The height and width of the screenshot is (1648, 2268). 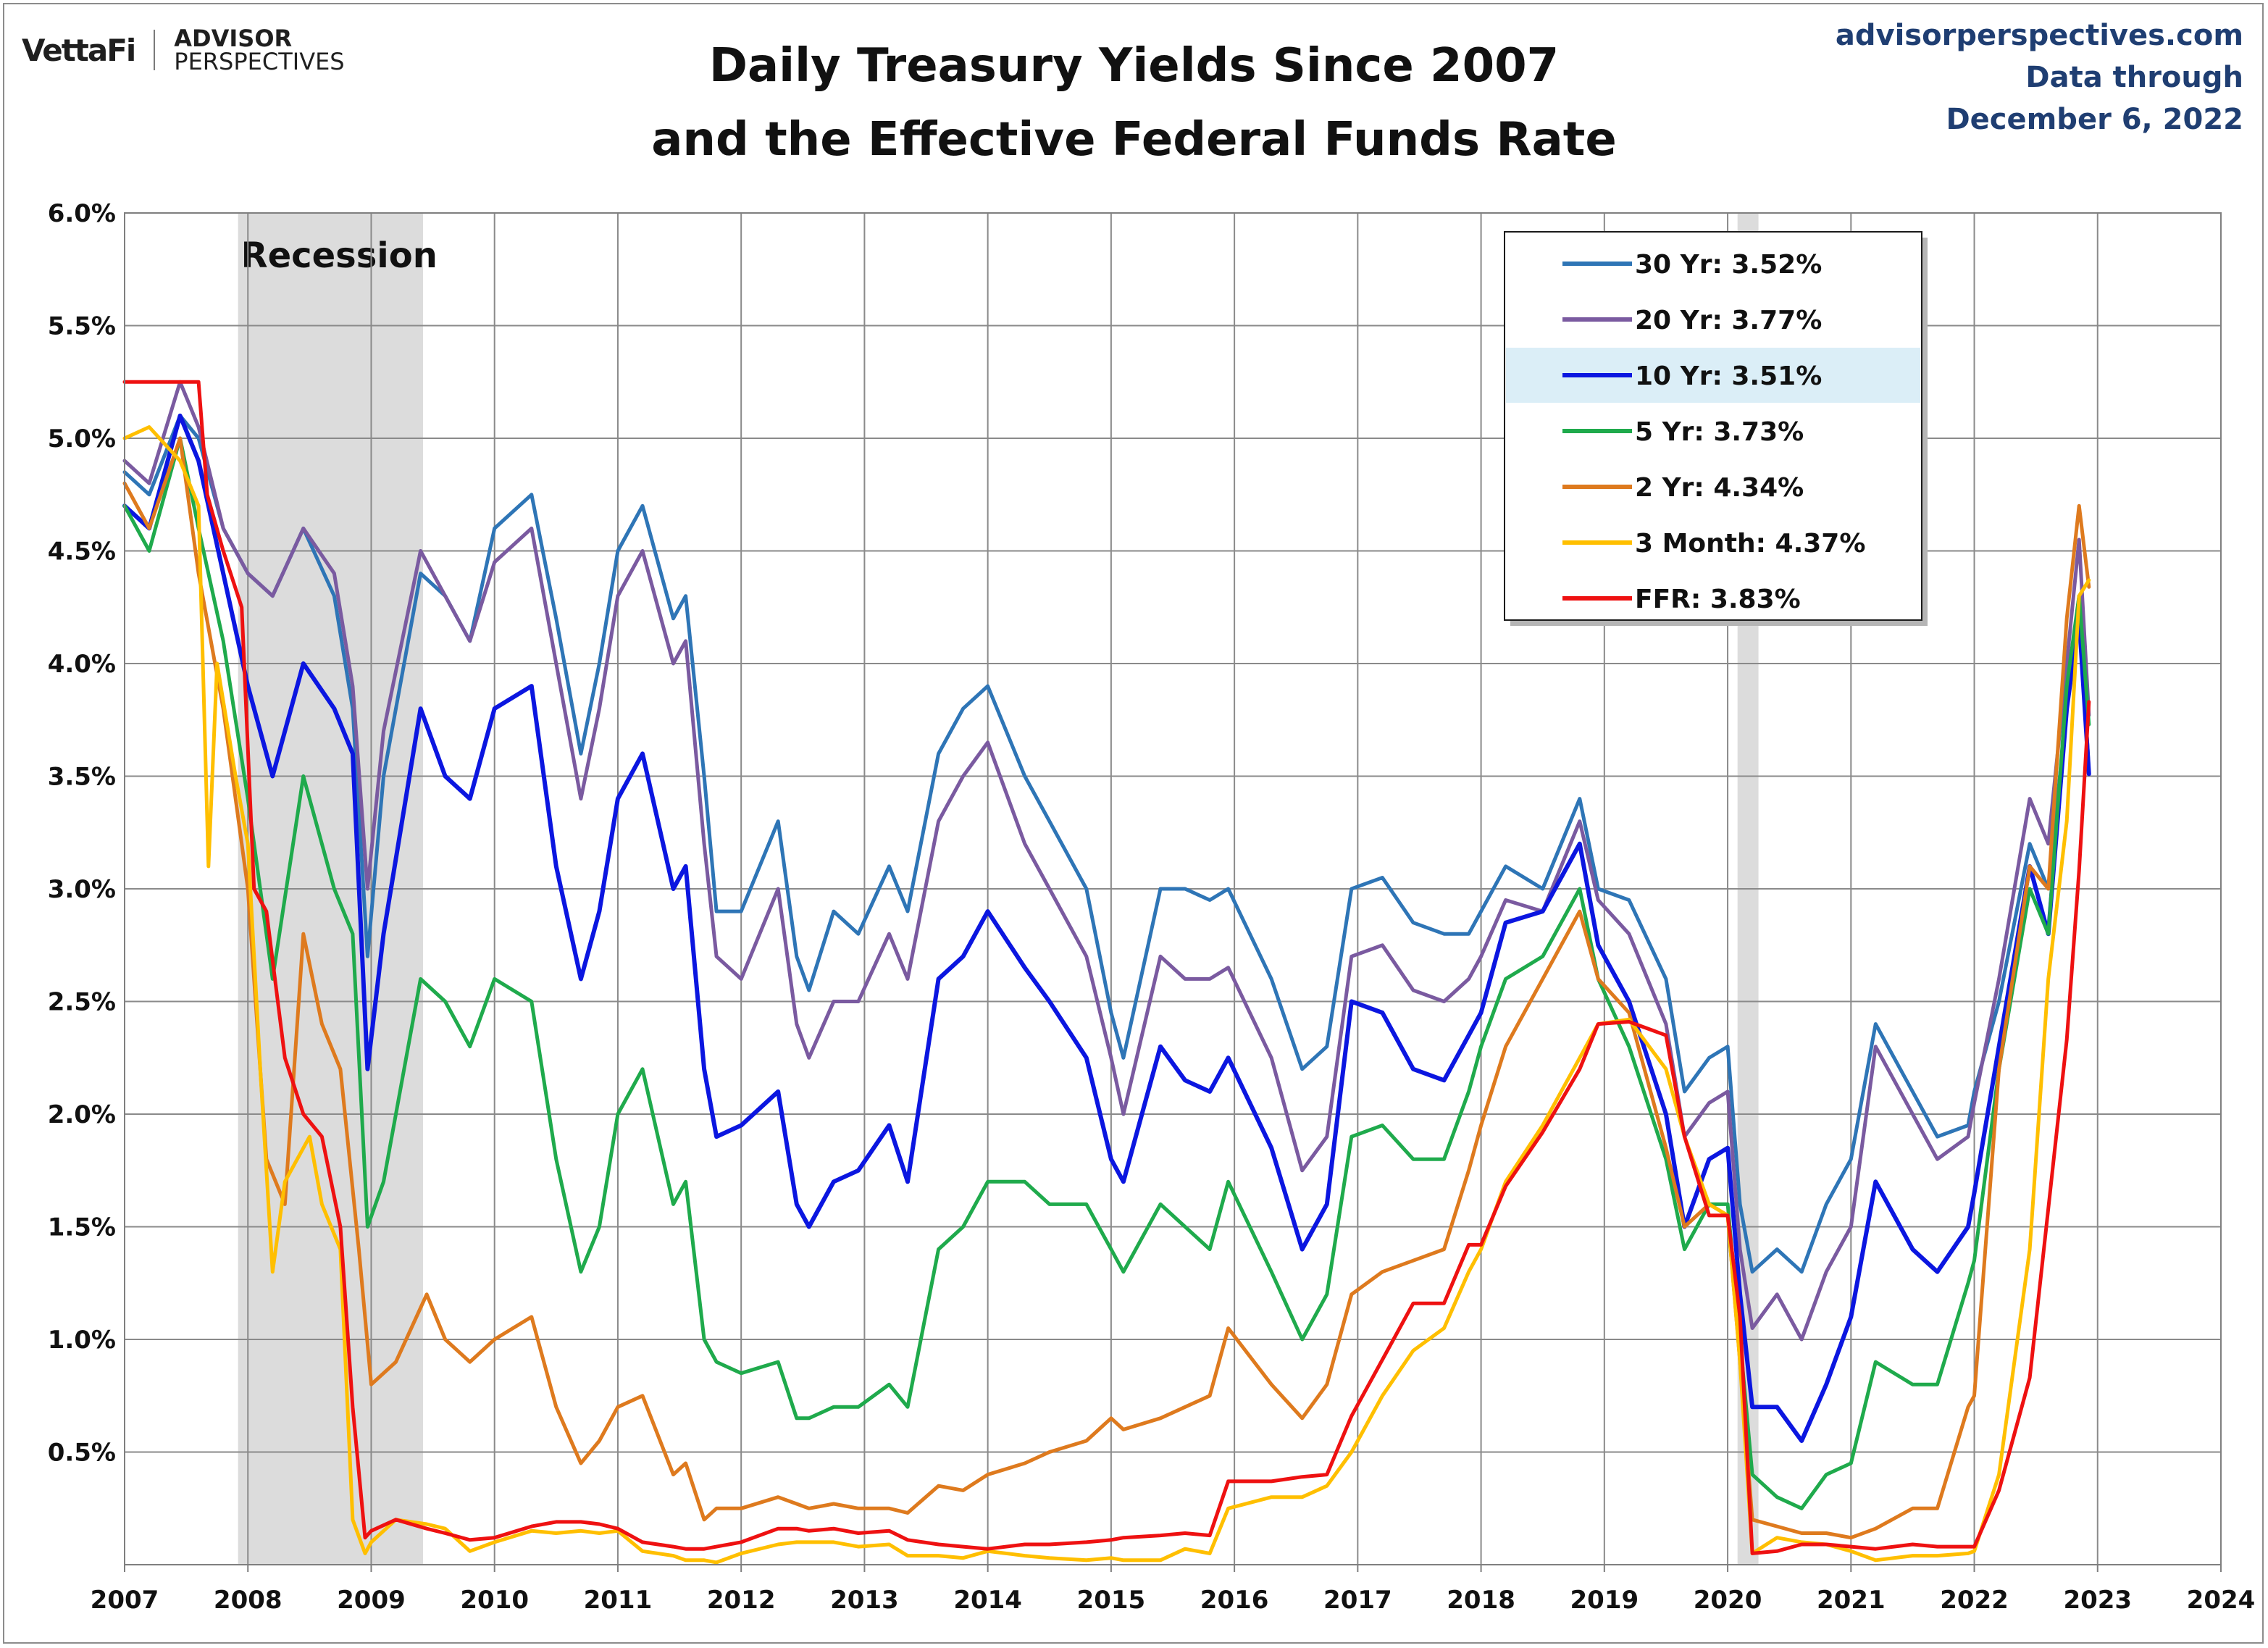 I want to click on x-tick-label: 2015, so click(x=1112, y=1600).